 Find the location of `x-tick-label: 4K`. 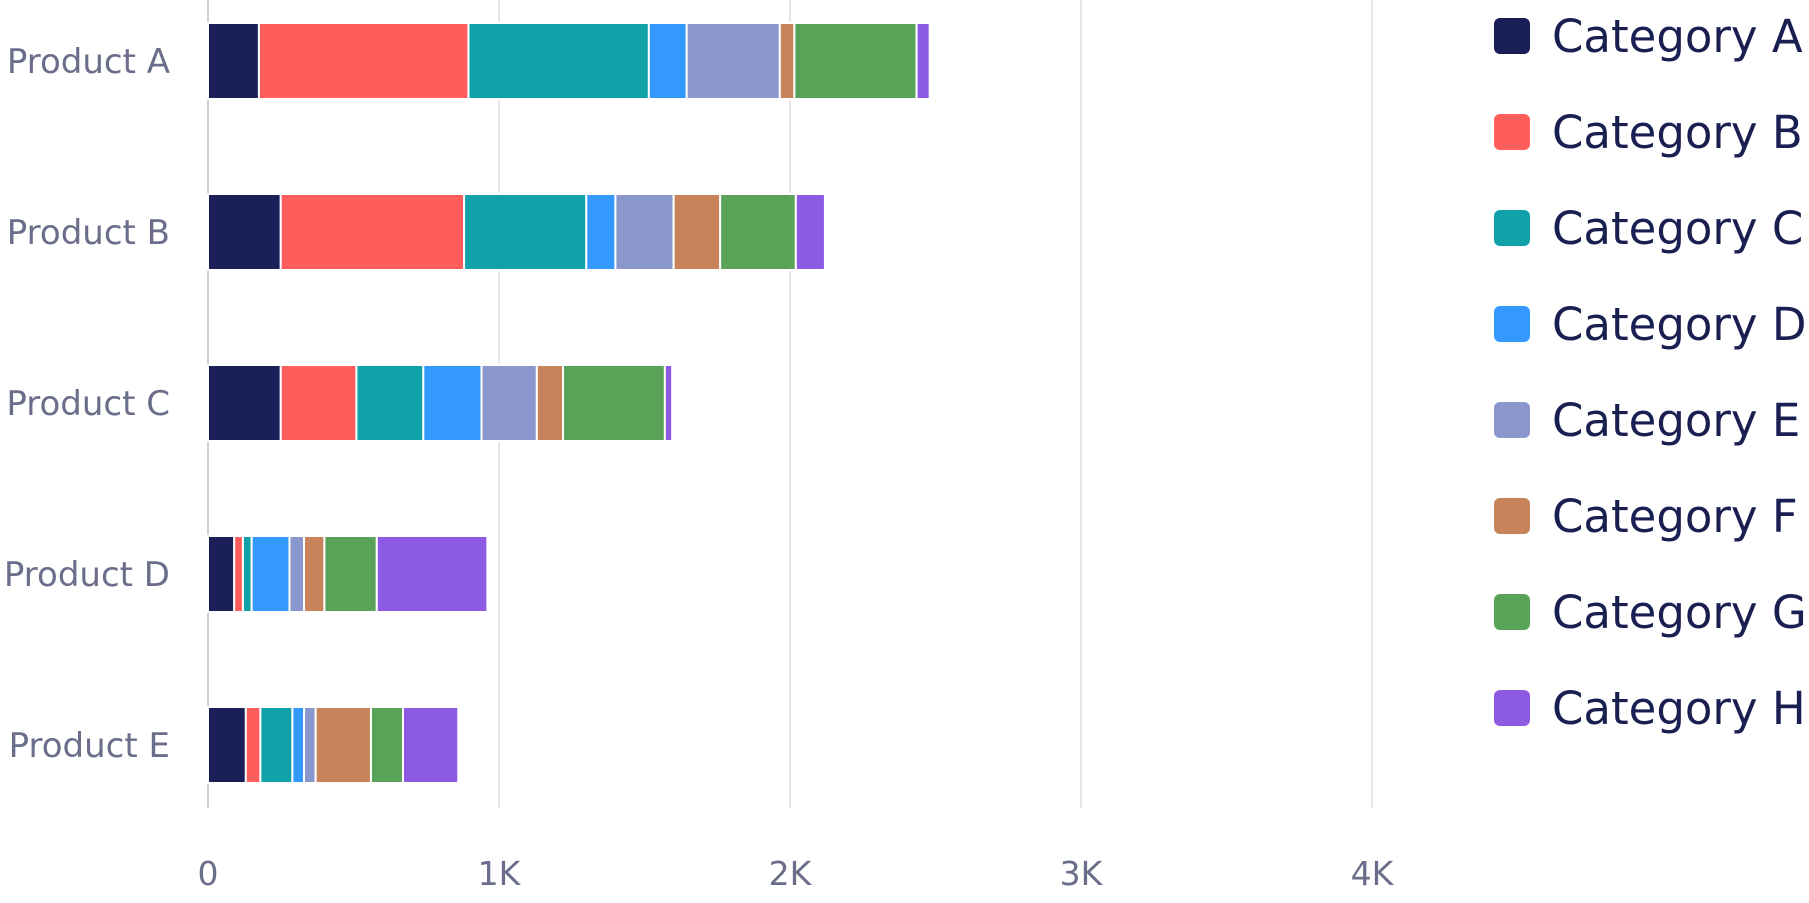

x-tick-label: 4K is located at coordinates (1373, 873).